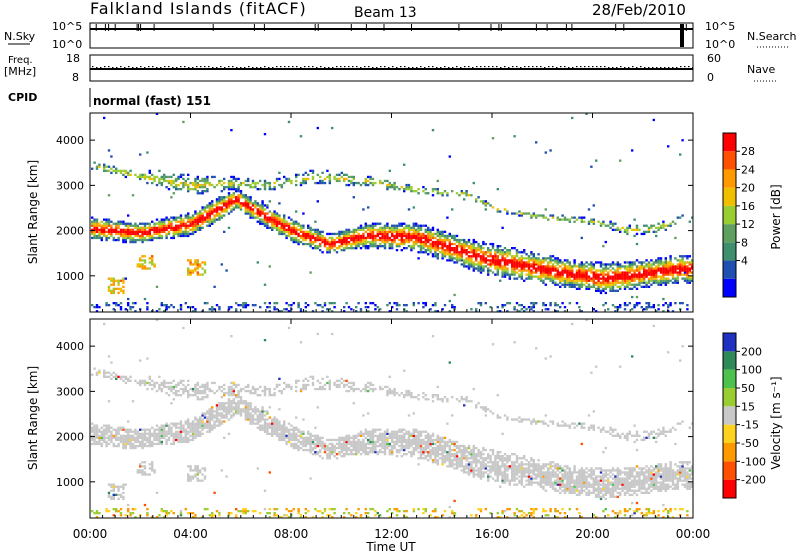 The height and width of the screenshot is (554, 800). What do you see at coordinates (67, 44) in the screenshot?
I see `nsky-tick-bottom: 10^0` at bounding box center [67, 44].